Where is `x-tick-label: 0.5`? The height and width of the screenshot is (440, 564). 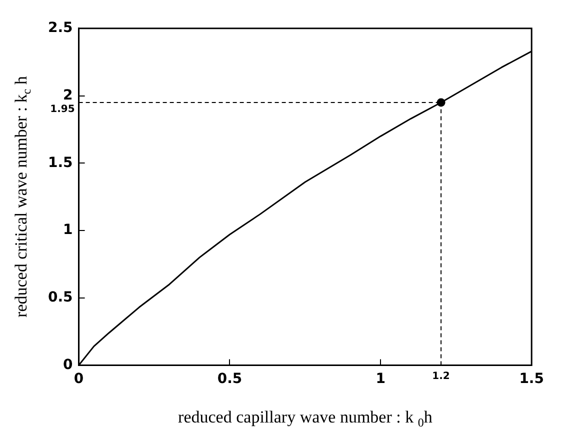 x-tick-label: 0.5 is located at coordinates (229, 379).